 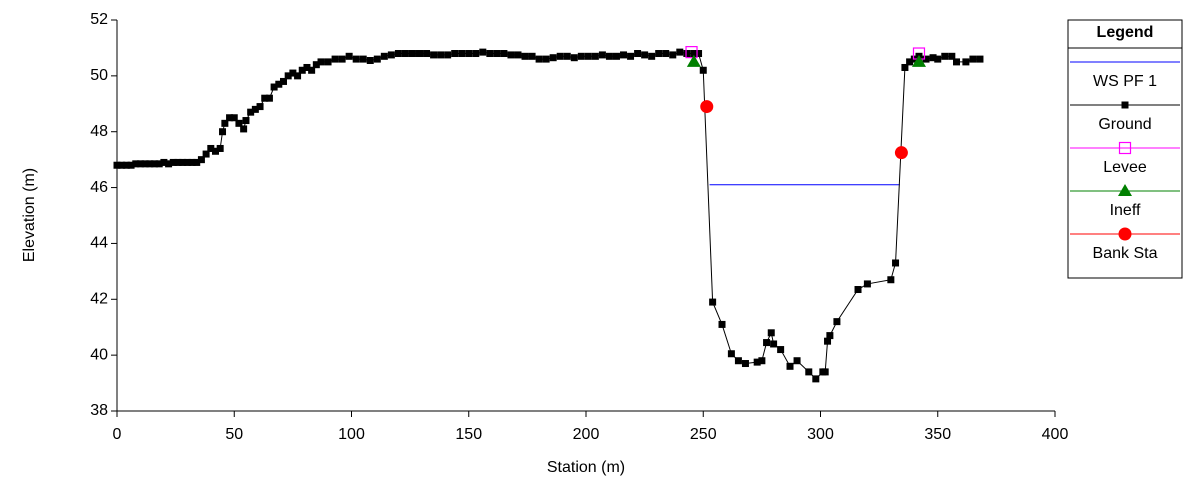 I want to click on y-tick-label: 40, so click(x=99, y=354).